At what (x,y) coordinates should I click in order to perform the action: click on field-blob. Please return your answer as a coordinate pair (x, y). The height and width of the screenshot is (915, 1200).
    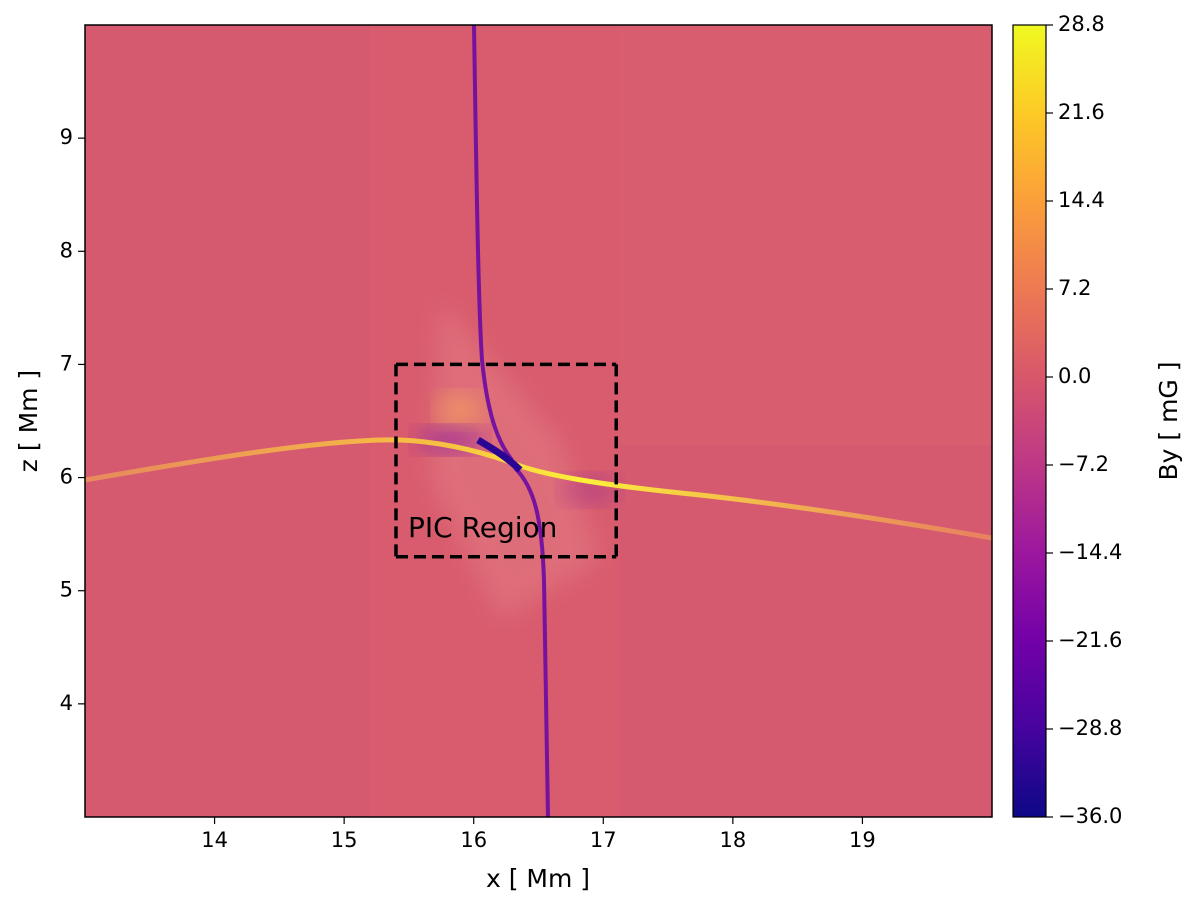
    Looking at the image, I should click on (460, 410).